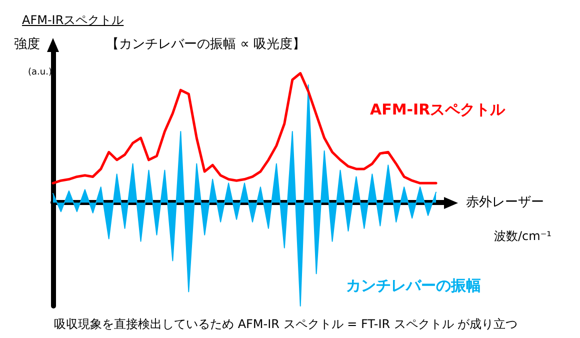 The height and width of the screenshot is (338, 580). I want to click on text: AFM-IRスペクトル, so click(438, 109).